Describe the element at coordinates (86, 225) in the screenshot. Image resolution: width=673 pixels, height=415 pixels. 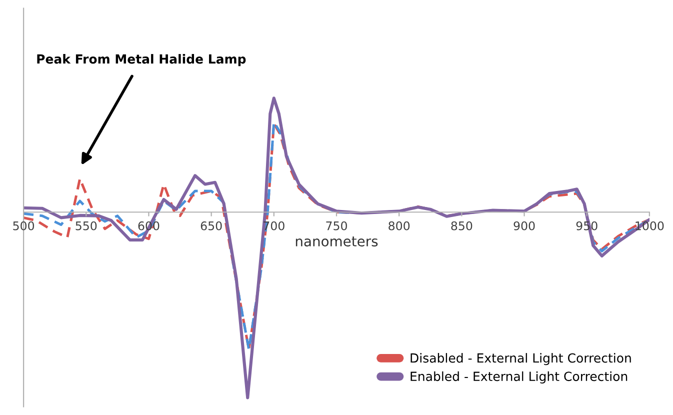
I see `x-tick-label: 550` at that location.